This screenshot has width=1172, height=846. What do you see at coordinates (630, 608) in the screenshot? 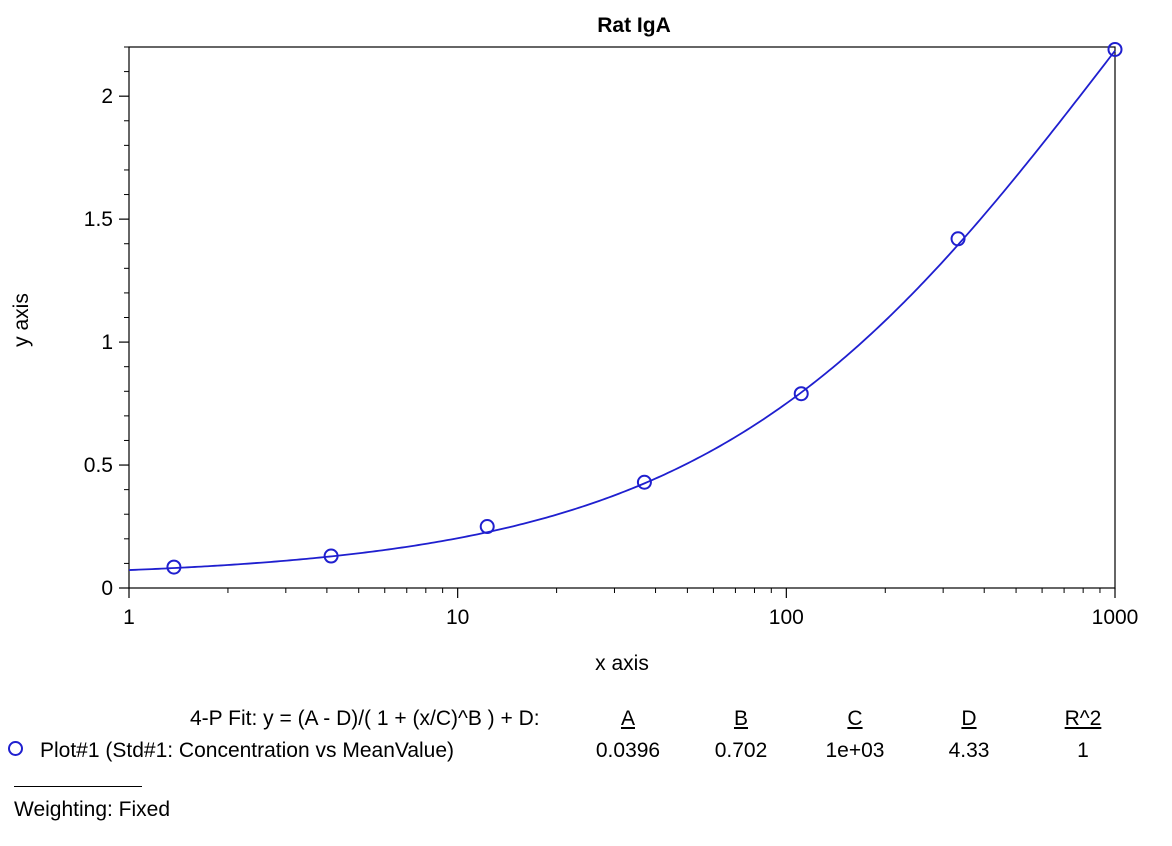
I see `x-axis-ticks: 1 10 100 1000` at bounding box center [630, 608].